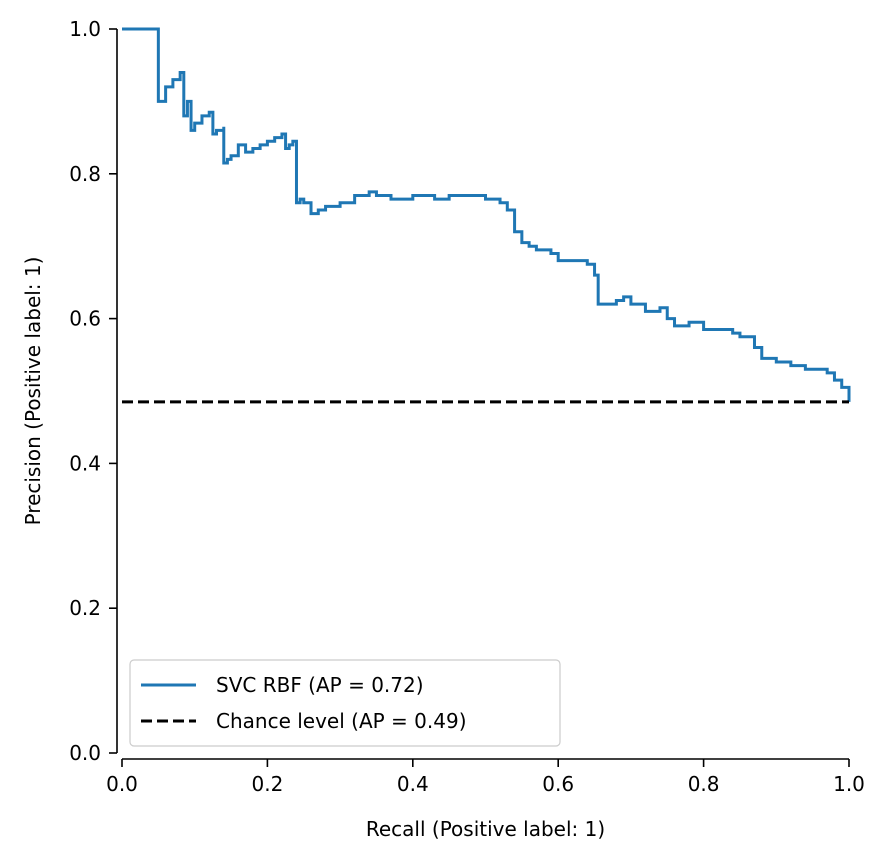  I want to click on legend-label-chance-level: Chance level (AP = 0.49), so click(341, 721).